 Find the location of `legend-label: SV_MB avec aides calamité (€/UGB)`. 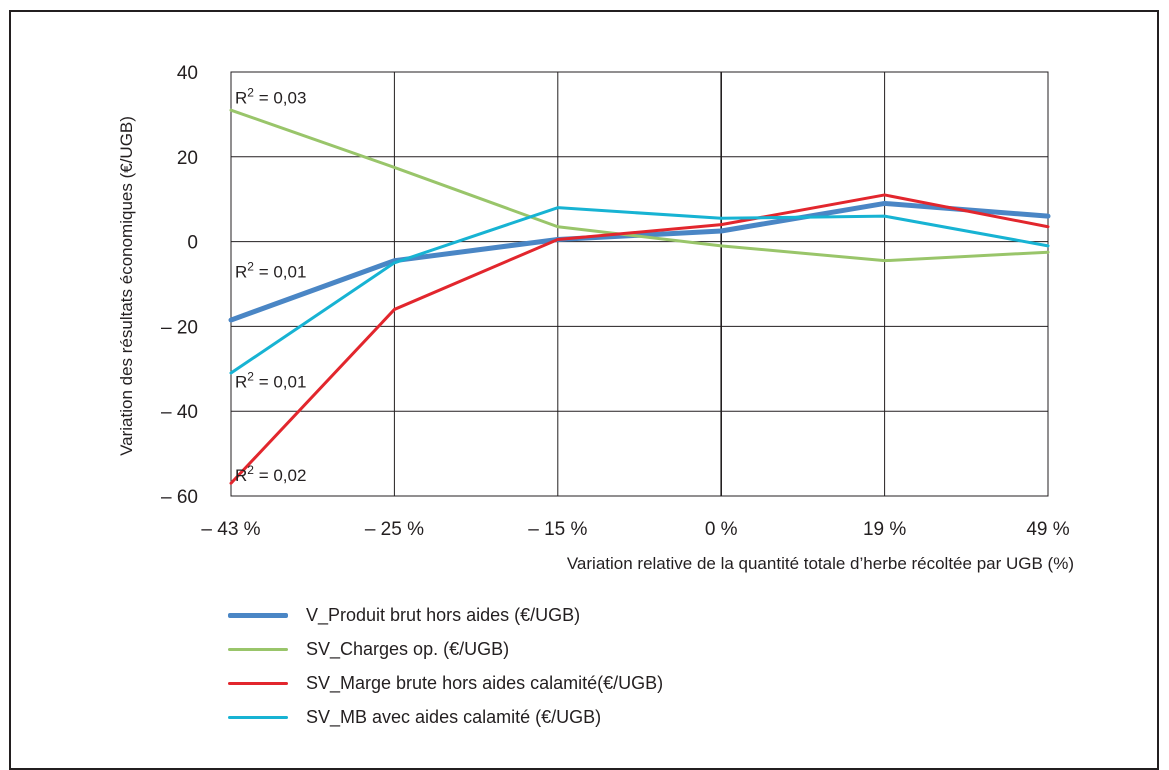

legend-label: SV_MB avec aides calamité (€/UGB) is located at coordinates (454, 716).